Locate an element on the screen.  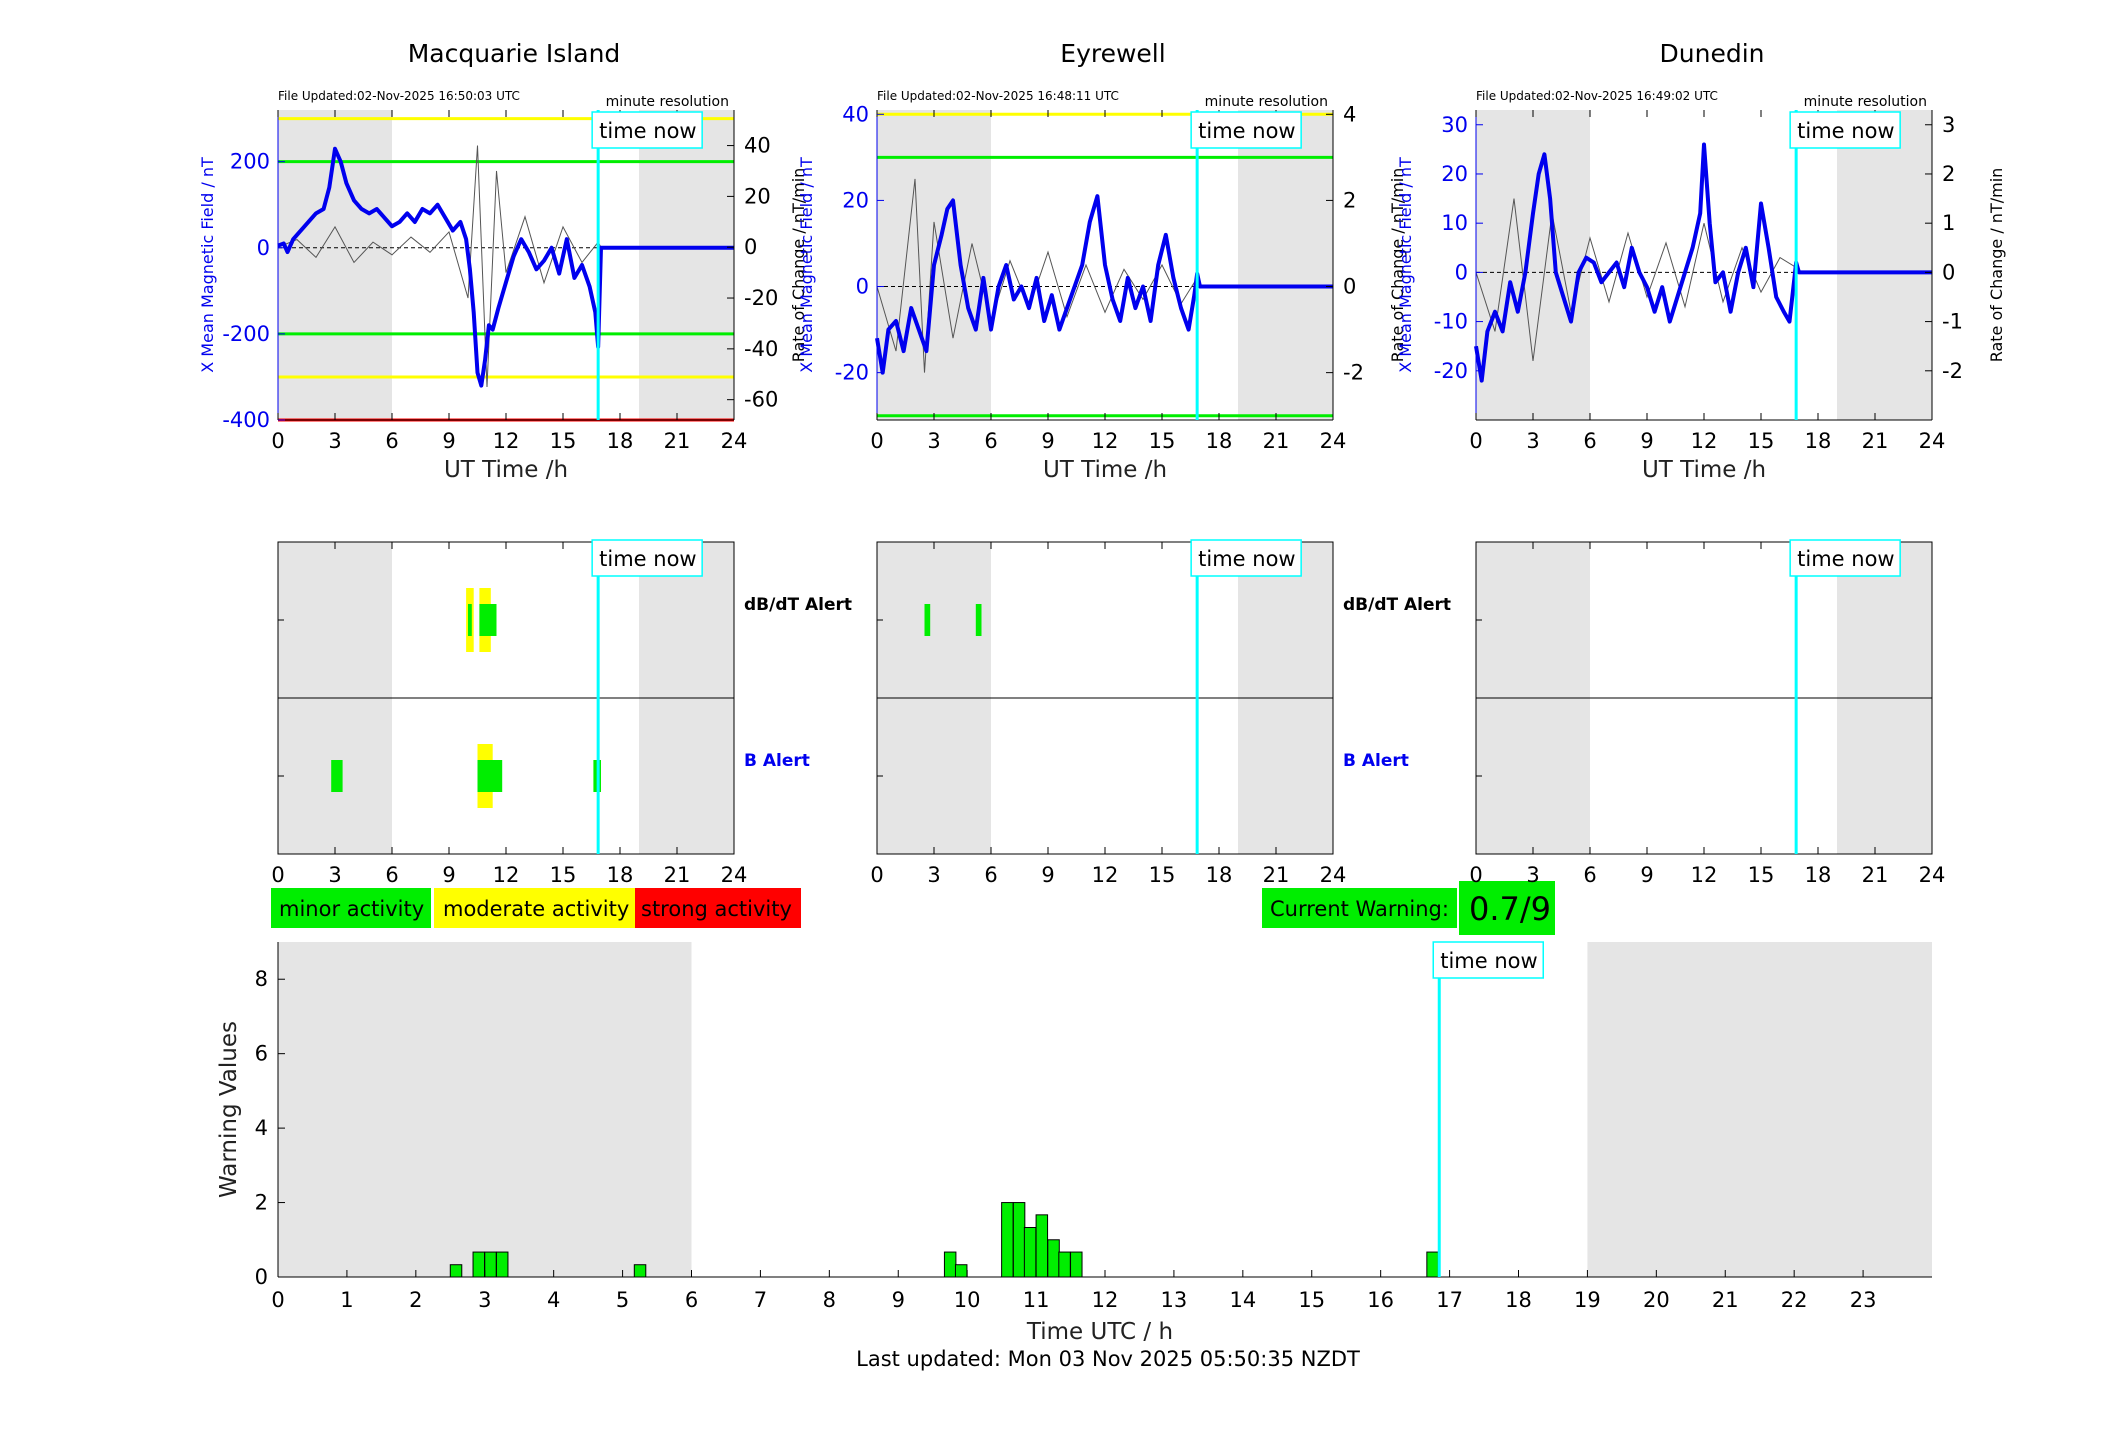
x-tick-label: 19 is located at coordinates (1587, 1300).